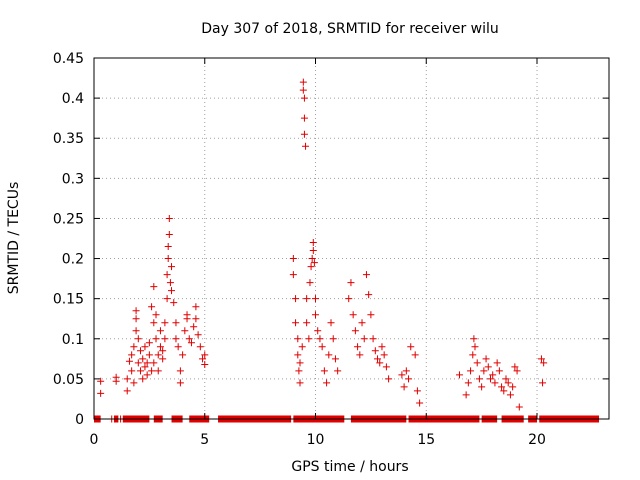  Describe the element at coordinates (73, 99) in the screenshot. I see `y-tick-label: 0.4` at that location.